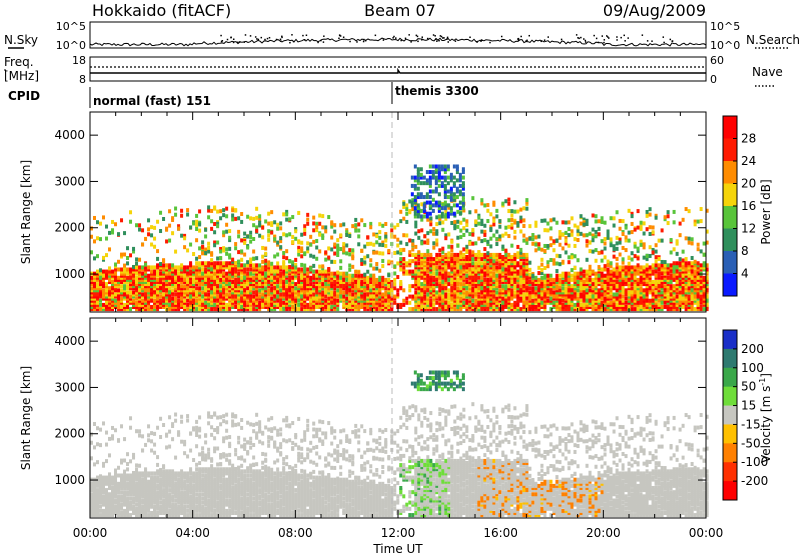 This screenshot has height=554, width=800. Describe the element at coordinates (400, 10) in the screenshot. I see `beam-label: Beam 07` at that location.